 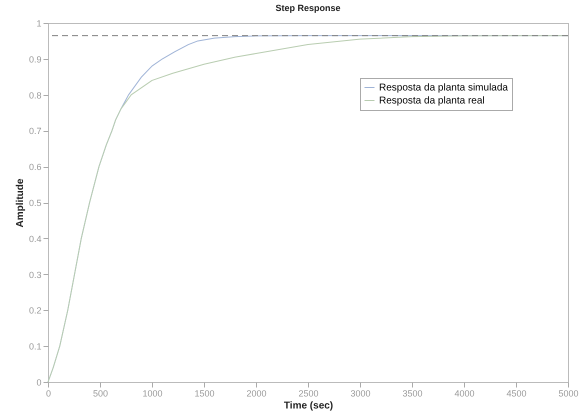 What do you see at coordinates (49, 393) in the screenshot?
I see `x-tick-label: 0` at bounding box center [49, 393].